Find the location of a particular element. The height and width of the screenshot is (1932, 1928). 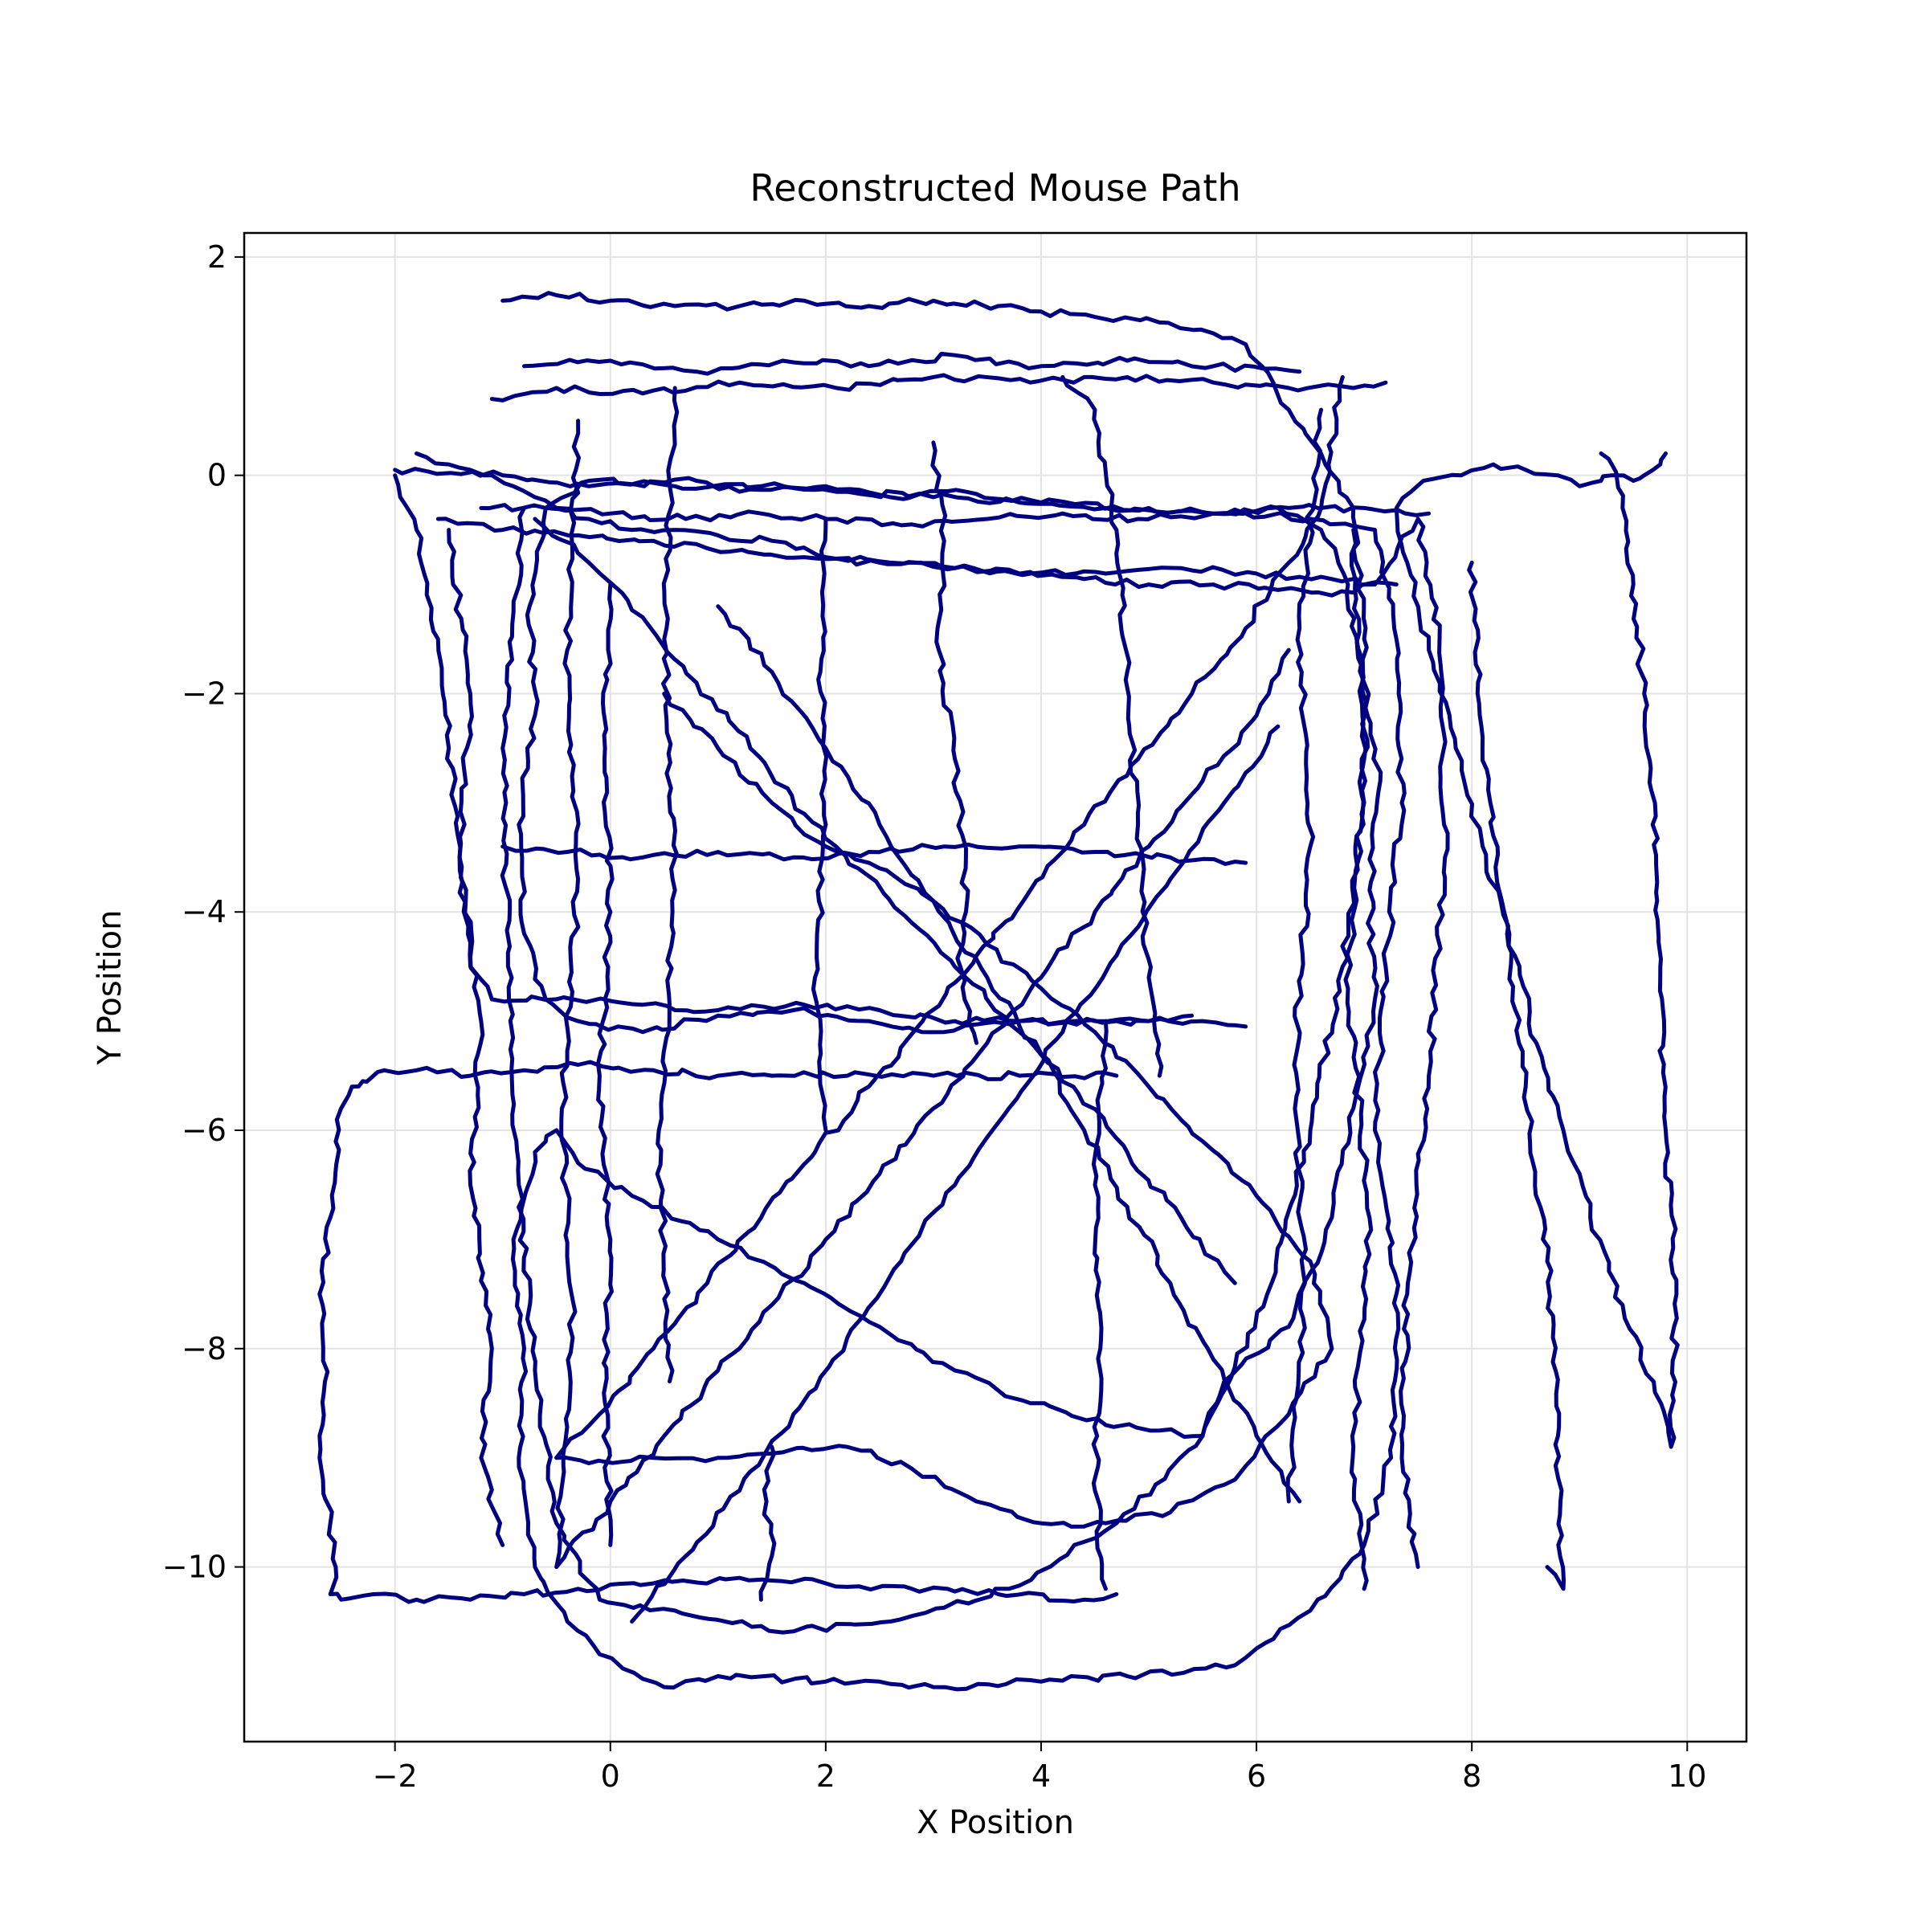

x-tick-label: −2 is located at coordinates (395, 1776).